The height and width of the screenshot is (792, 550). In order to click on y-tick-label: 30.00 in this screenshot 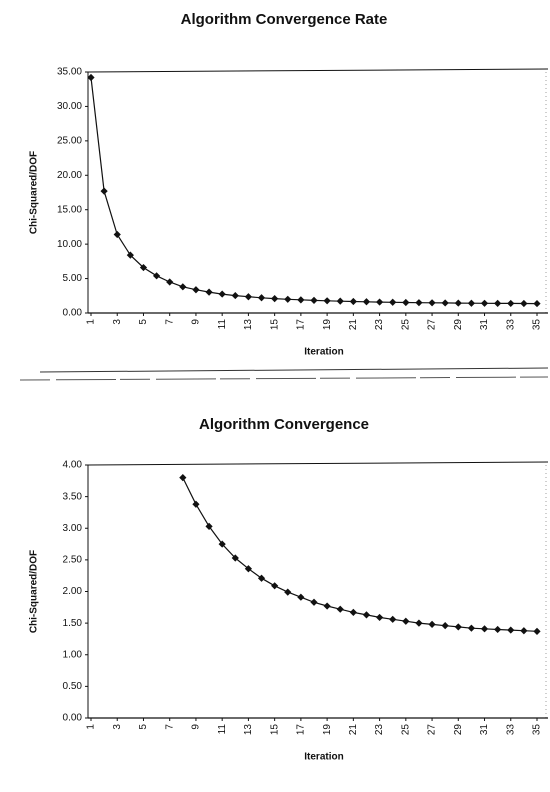, I will do `click(69, 106)`.